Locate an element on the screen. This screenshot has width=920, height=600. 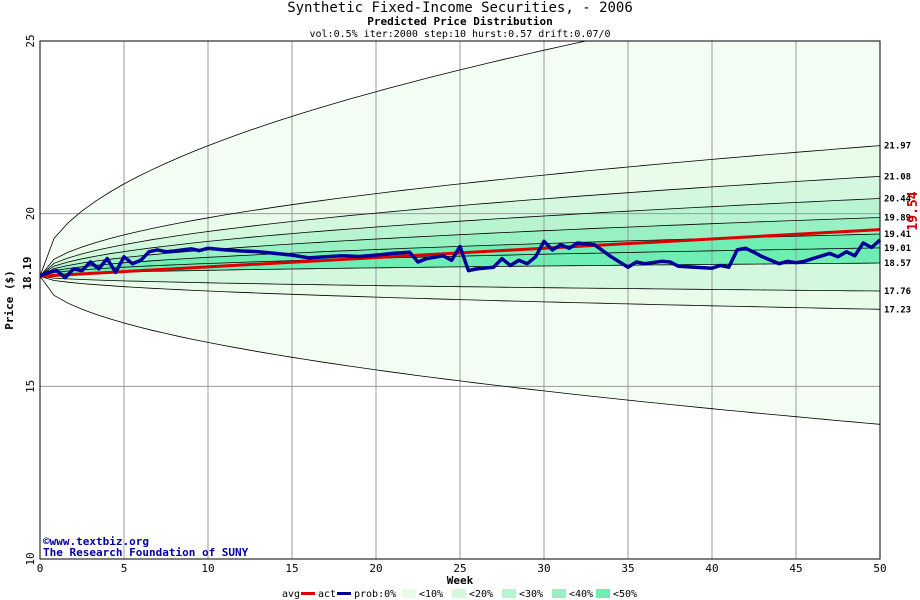
boundary-label-5: 19.01 is located at coordinates (897, 249).